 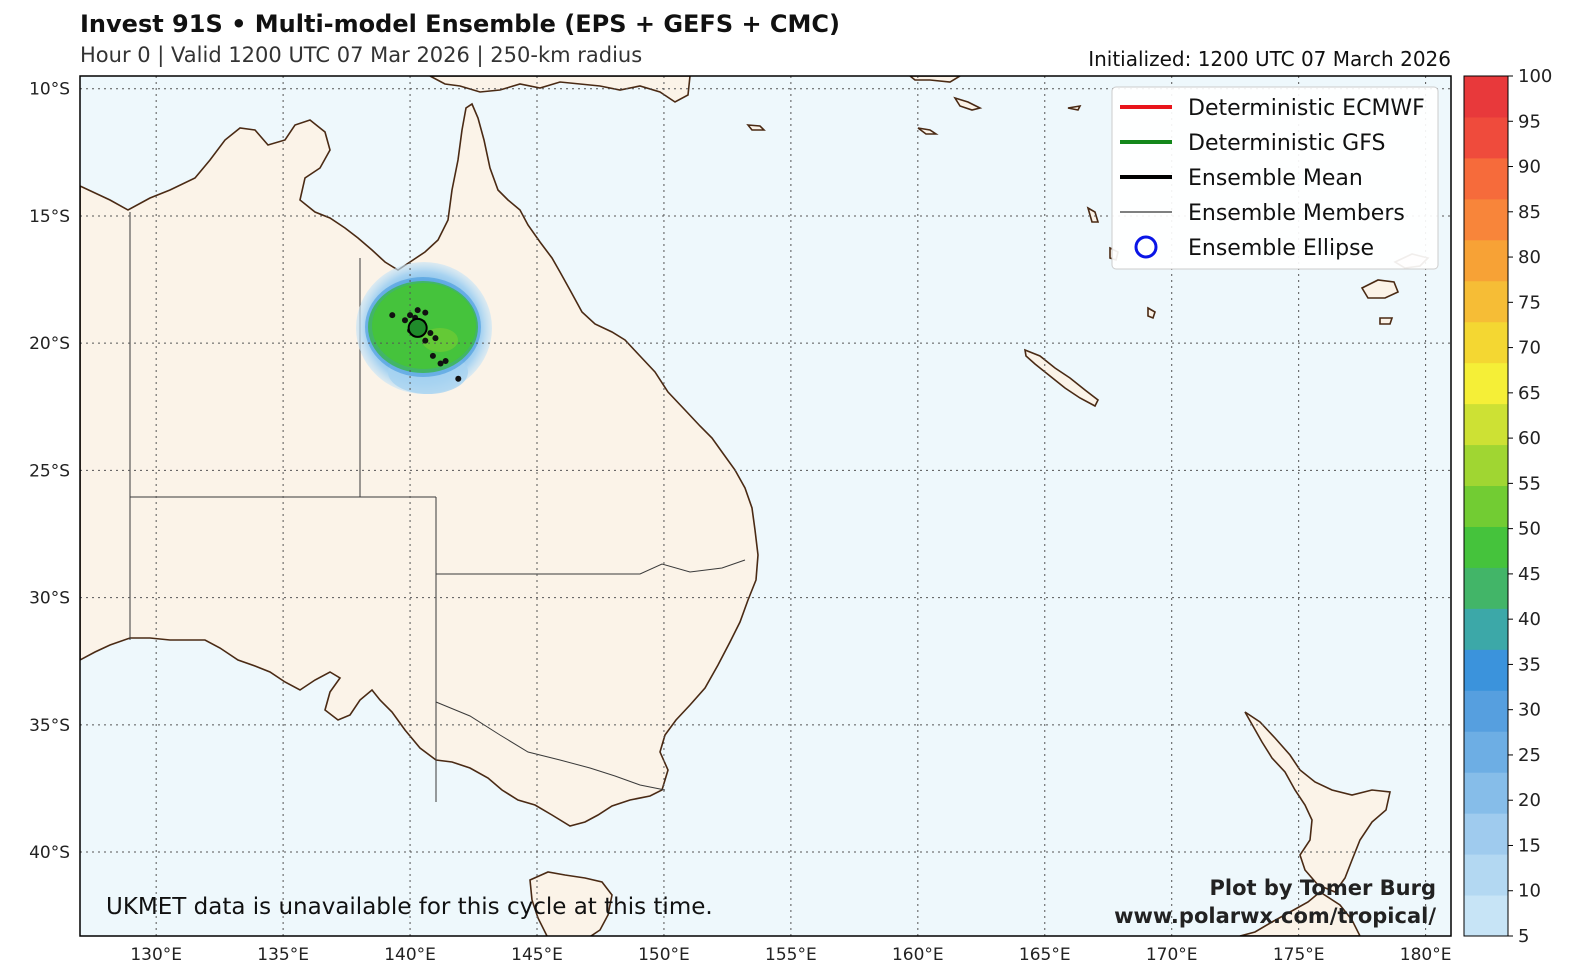 I want to click on lon-label: 150°E, so click(x=664, y=955).